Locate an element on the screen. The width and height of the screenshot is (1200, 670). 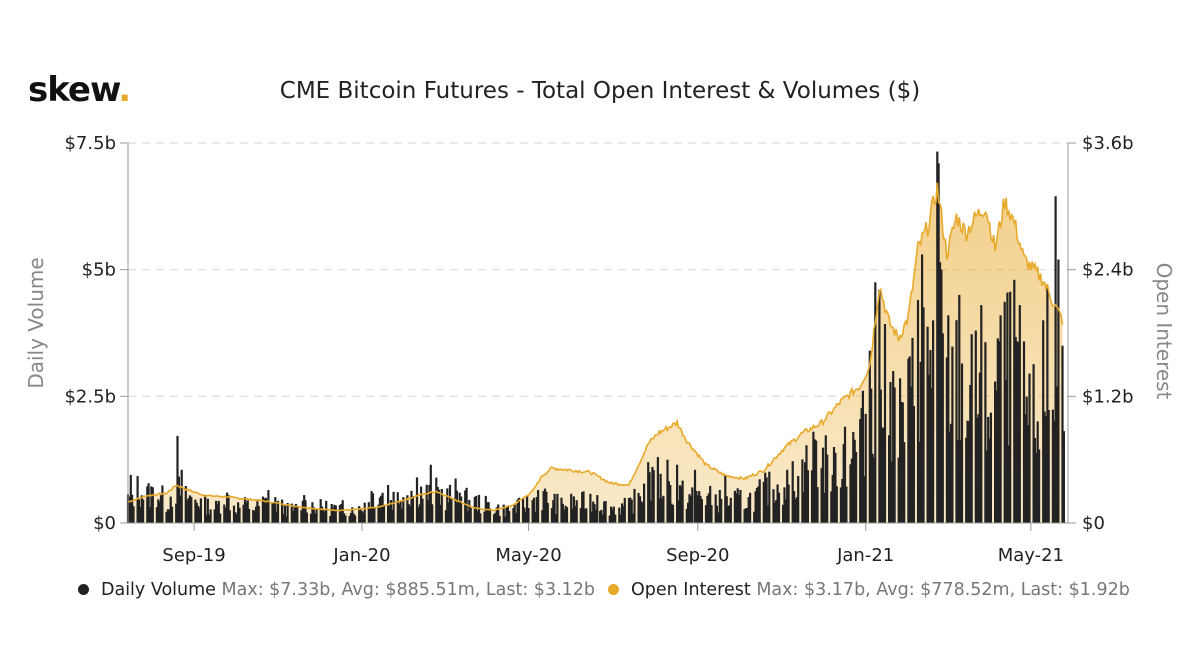
left-tick-label: $0 is located at coordinates (104, 523).